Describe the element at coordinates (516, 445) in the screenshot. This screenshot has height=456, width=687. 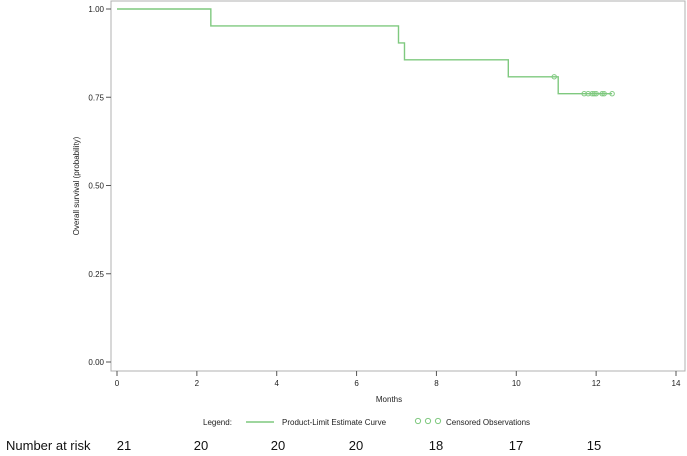
I see `risk-value: 17` at that location.